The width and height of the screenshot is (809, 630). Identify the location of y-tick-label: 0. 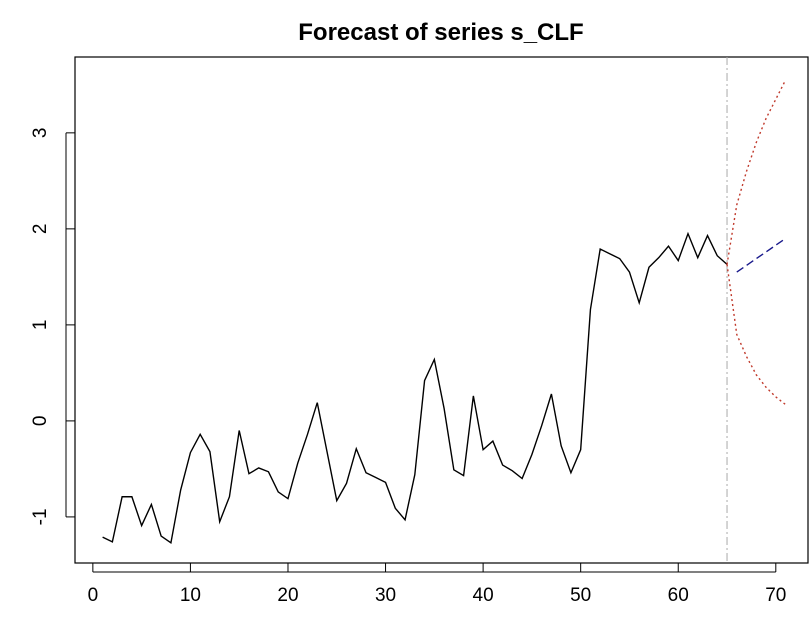
(40, 421).